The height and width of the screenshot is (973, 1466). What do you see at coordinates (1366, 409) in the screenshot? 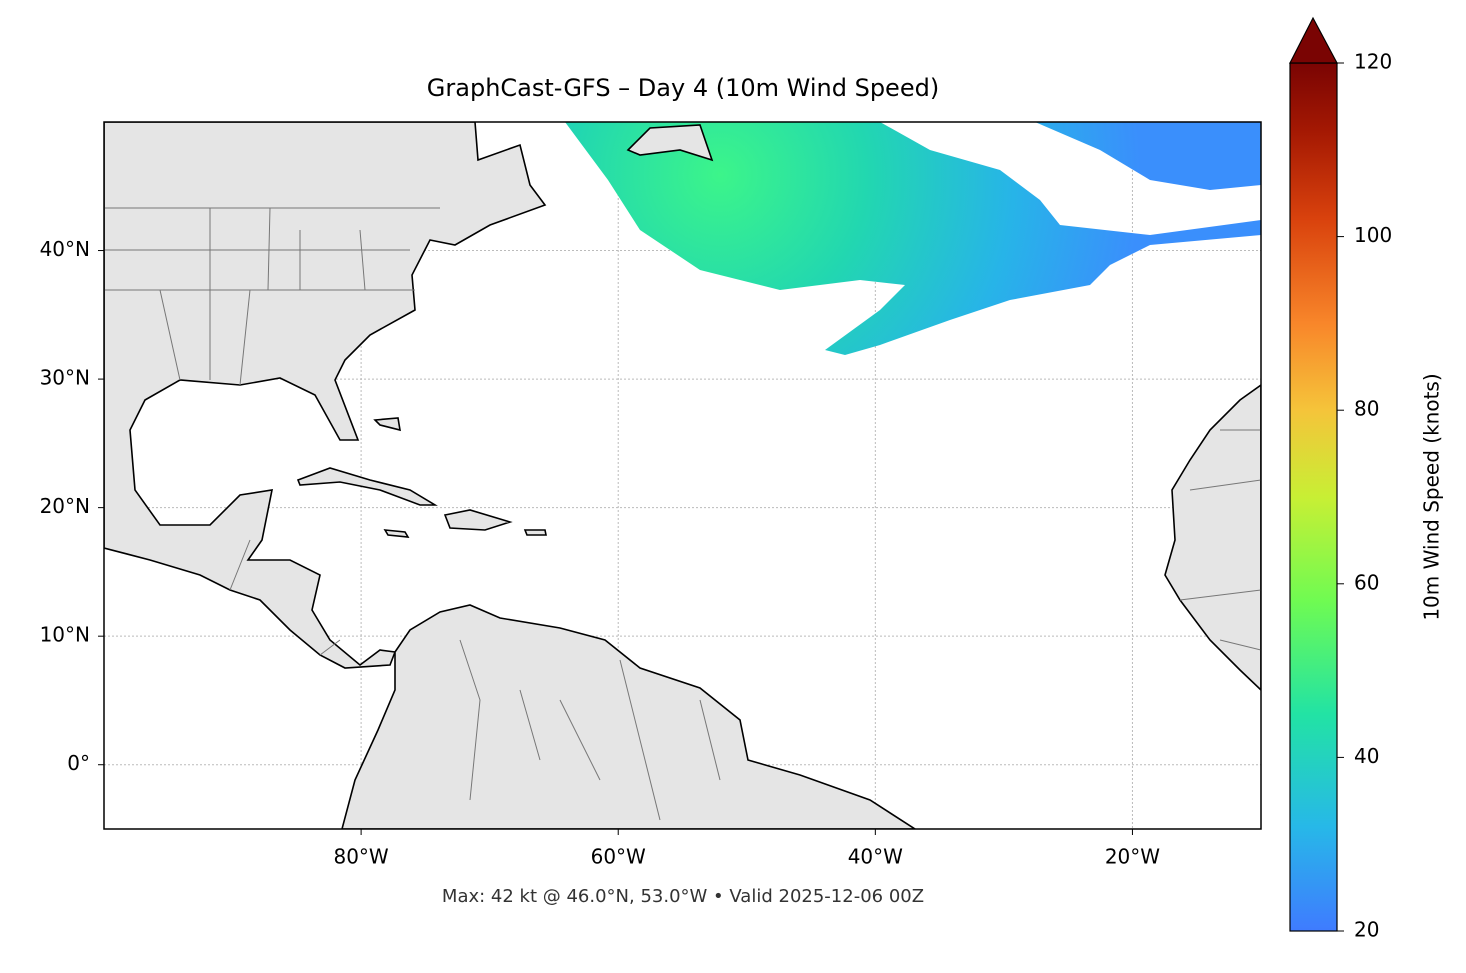
I see `colorbar-tick-label: 80` at bounding box center [1366, 409].